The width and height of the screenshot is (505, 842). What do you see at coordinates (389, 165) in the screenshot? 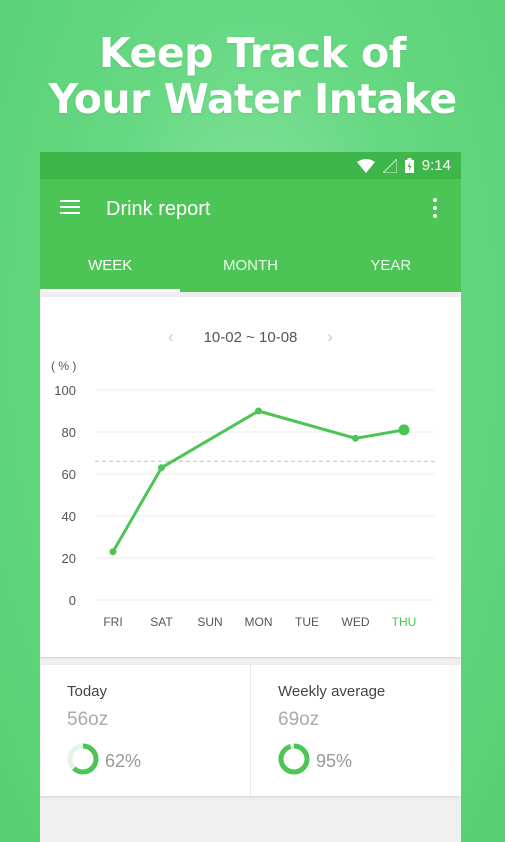
I see `signal-icon` at bounding box center [389, 165].